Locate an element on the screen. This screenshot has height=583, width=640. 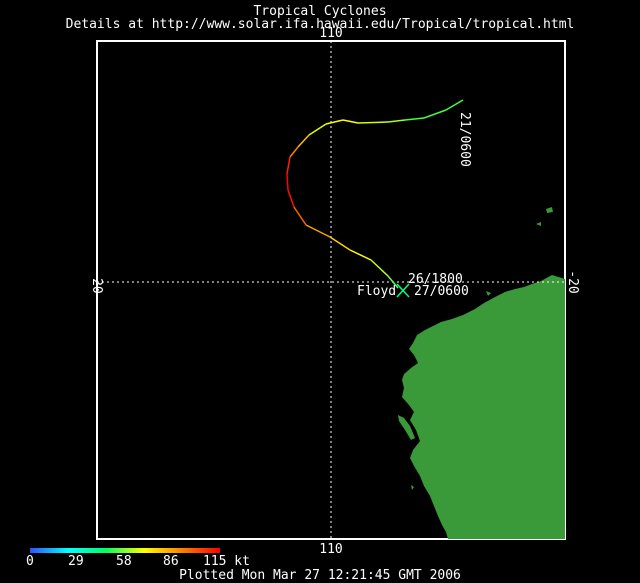
intensity-colorbar is located at coordinates (125, 550).